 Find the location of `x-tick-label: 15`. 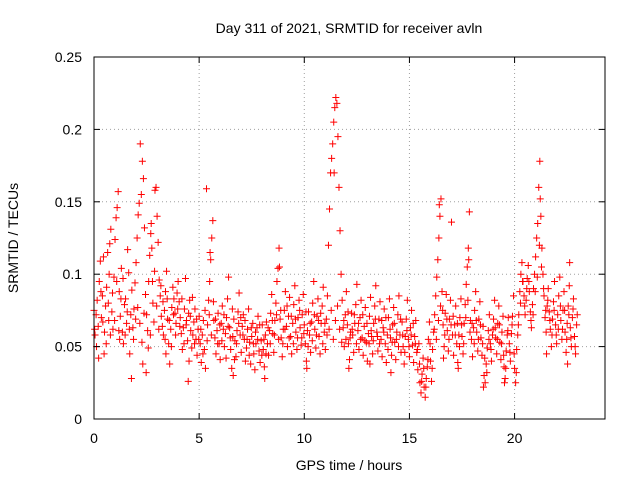

x-tick-label: 15 is located at coordinates (410, 438).